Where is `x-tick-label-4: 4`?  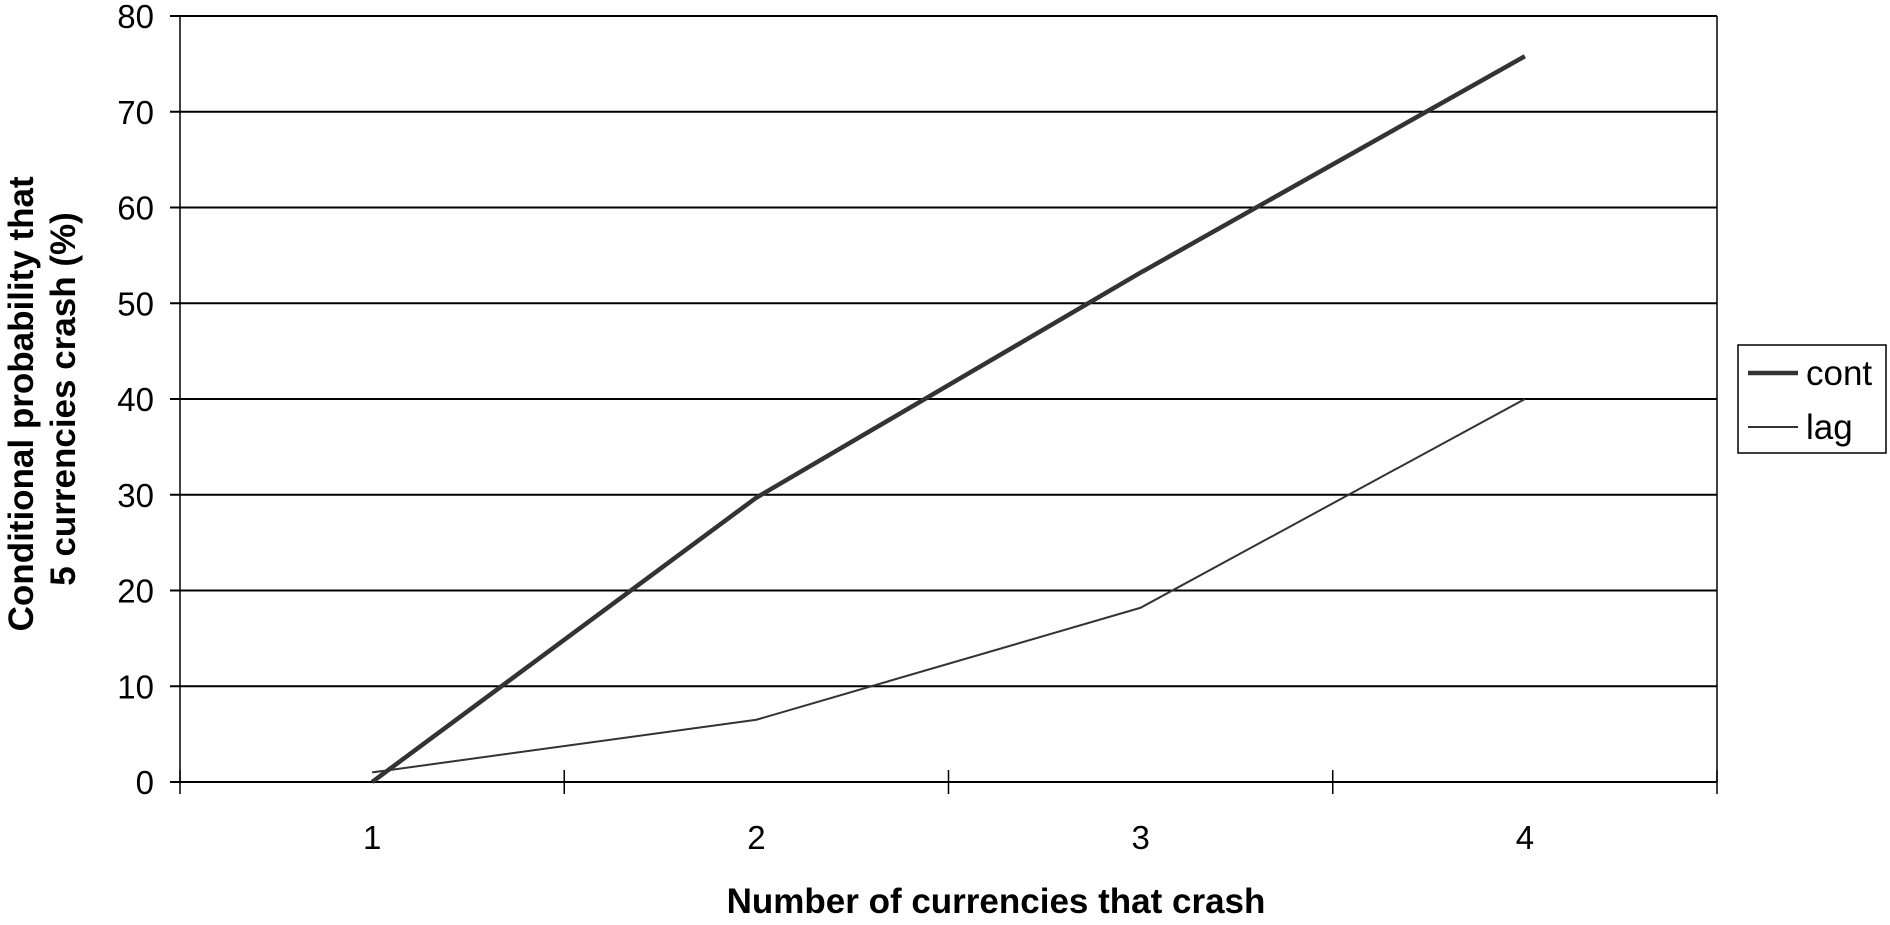
x-tick-label-4: 4 is located at coordinates (1525, 837).